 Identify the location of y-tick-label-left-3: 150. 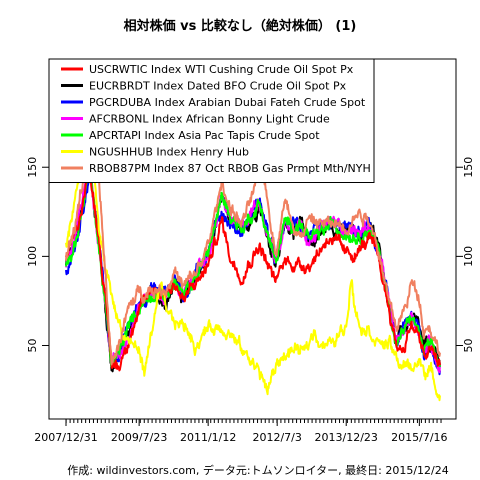
(32, 167).